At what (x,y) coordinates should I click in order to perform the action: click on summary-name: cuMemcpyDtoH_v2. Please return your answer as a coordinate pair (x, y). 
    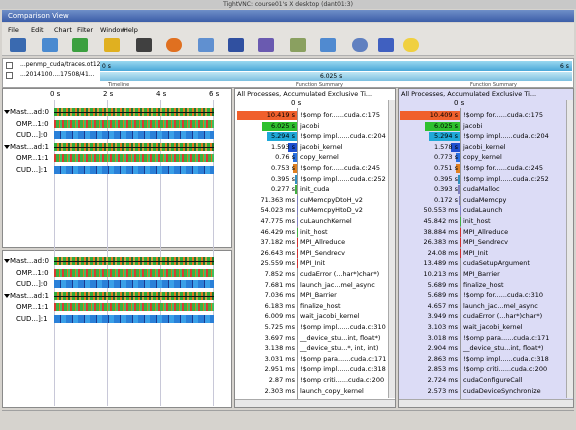
    Looking at the image, I should click on (331, 199).